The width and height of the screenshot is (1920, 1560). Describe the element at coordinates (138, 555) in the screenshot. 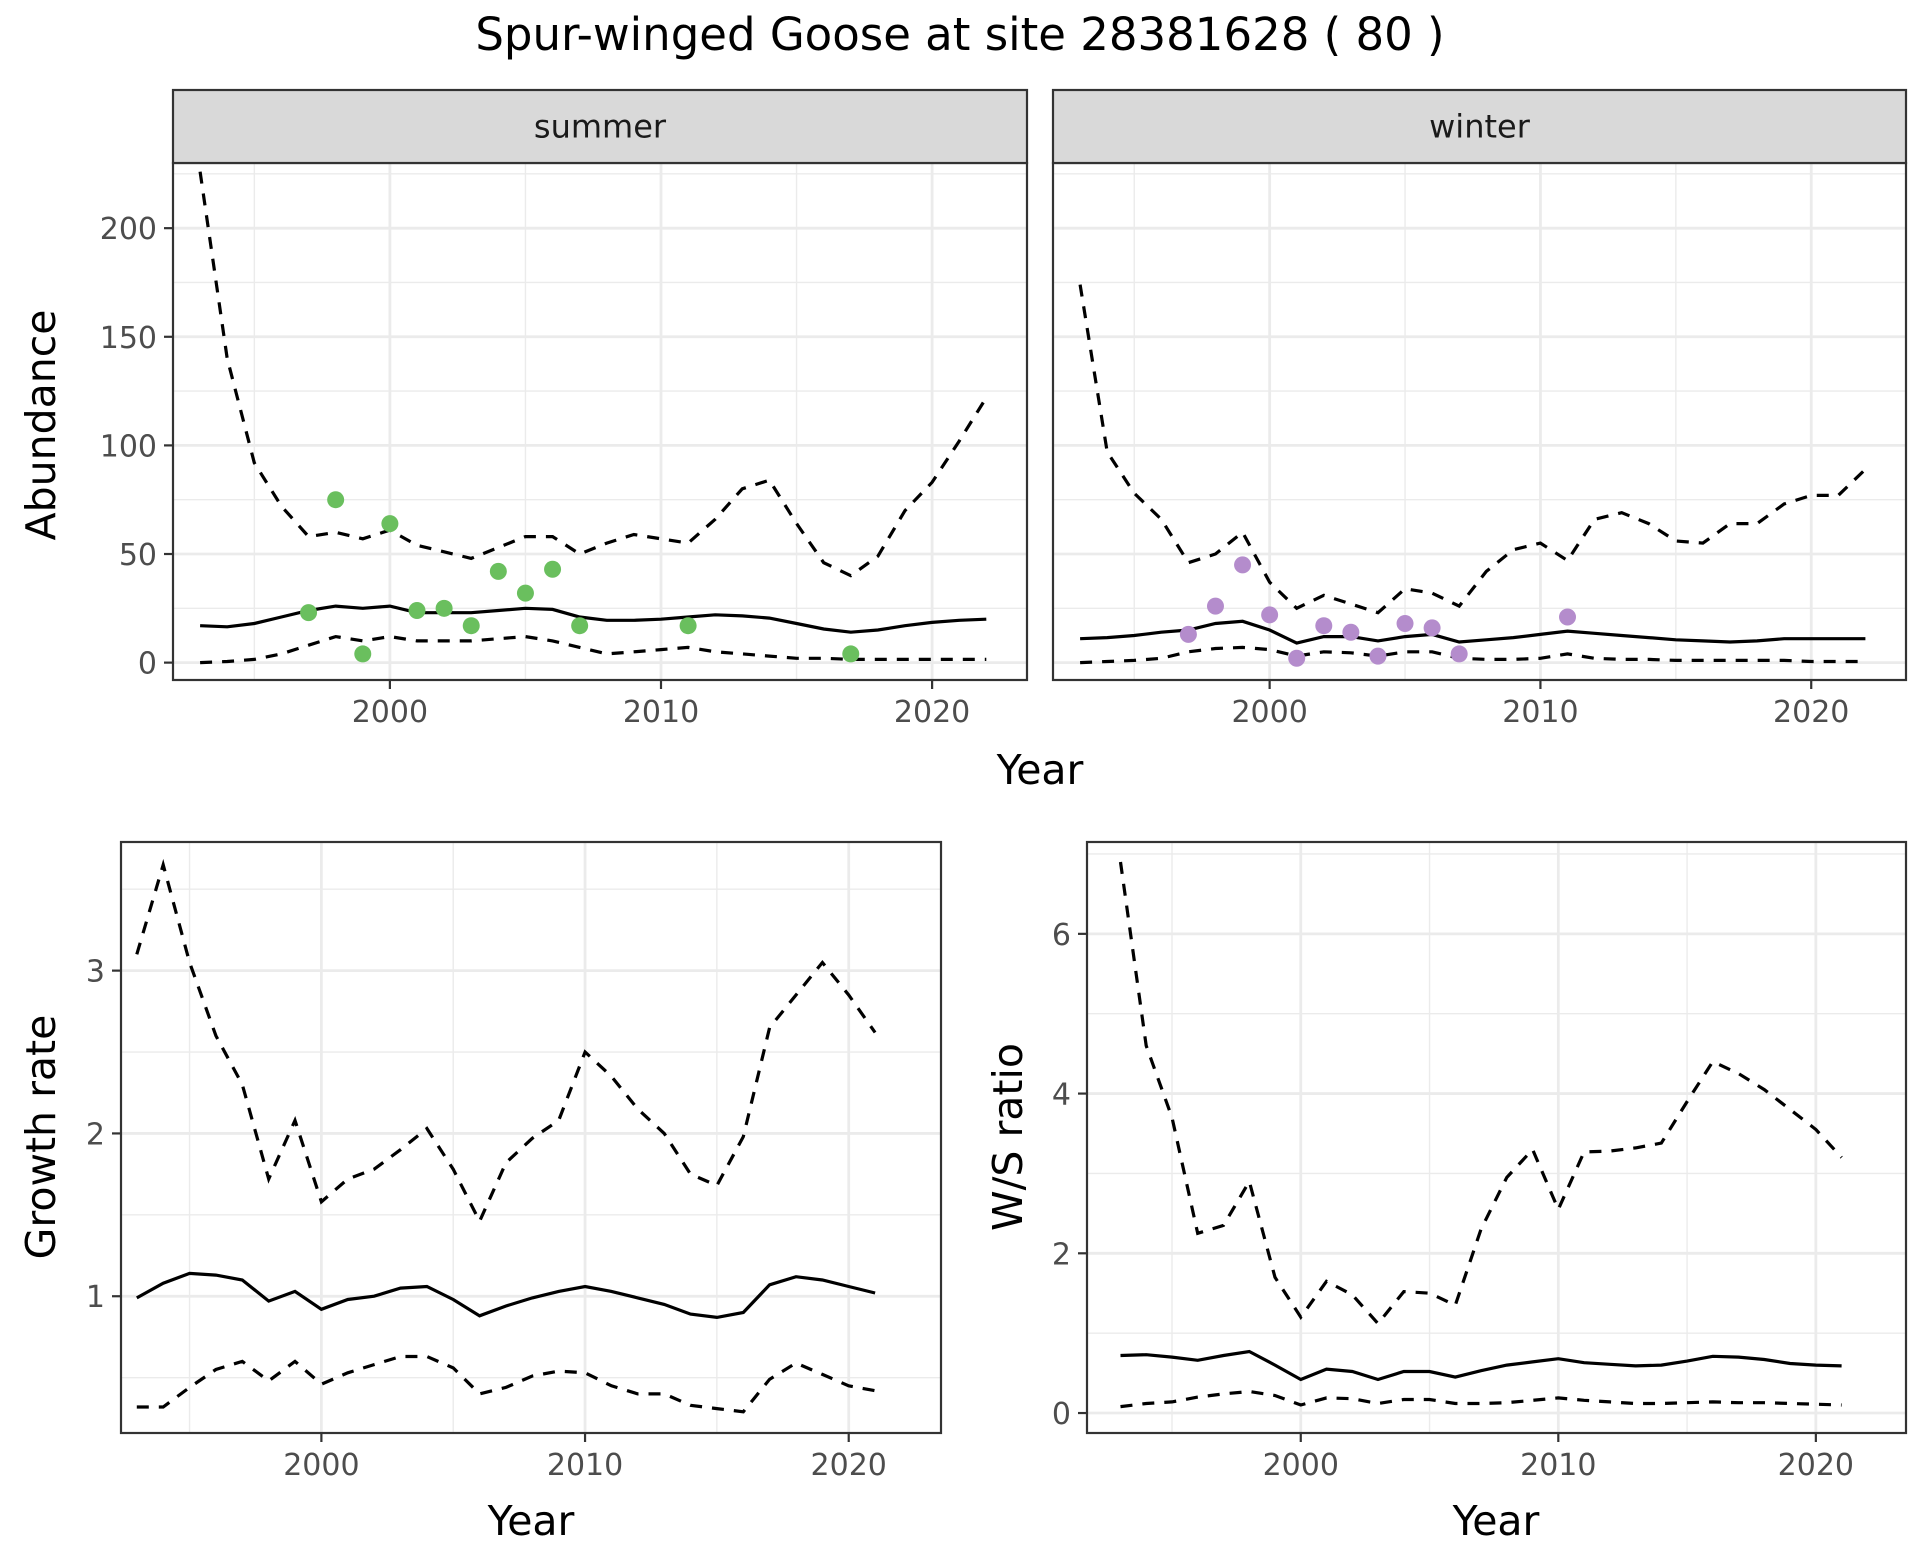

I see `y-tick-label: 50` at that location.